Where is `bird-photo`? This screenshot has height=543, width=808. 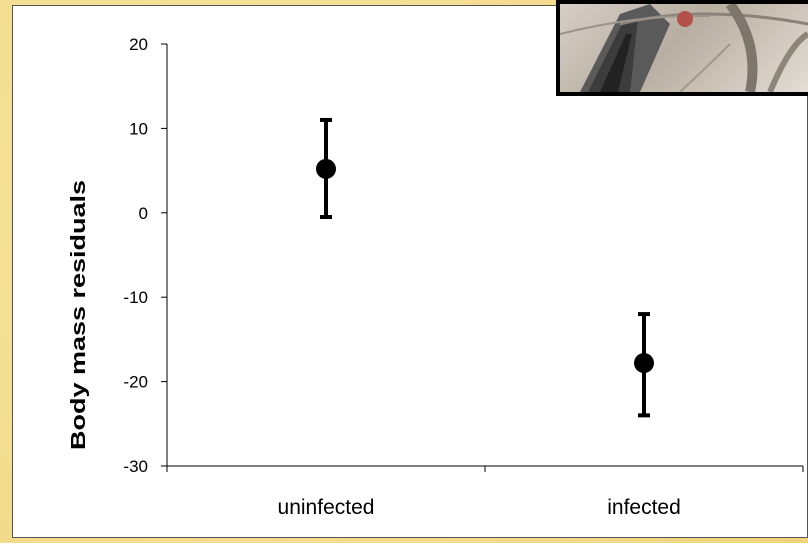
bird-photo is located at coordinates (682, 48).